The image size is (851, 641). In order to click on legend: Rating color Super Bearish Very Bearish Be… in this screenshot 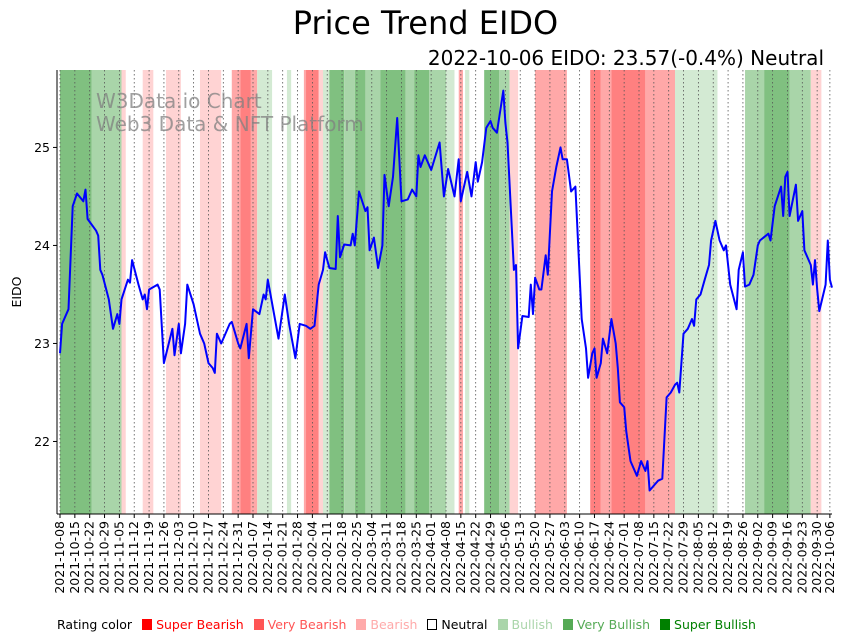, I will do `click(406, 624)`.